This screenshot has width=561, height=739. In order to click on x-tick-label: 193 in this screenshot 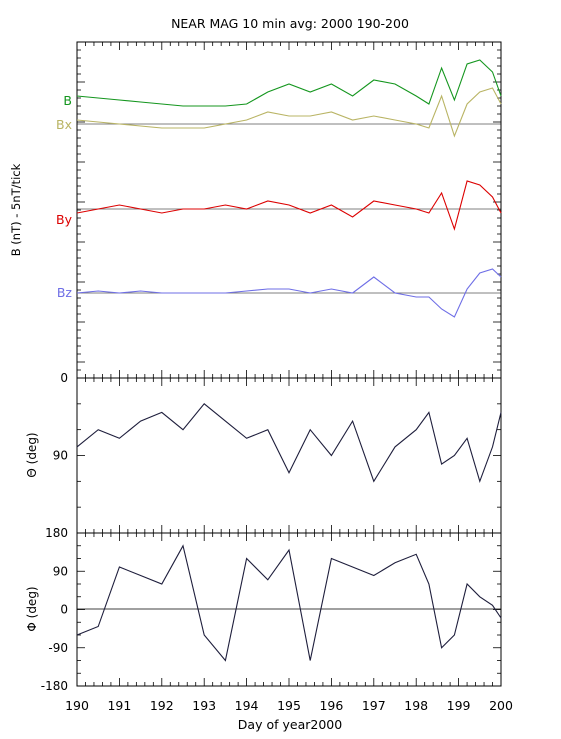, I will do `click(204, 705)`.